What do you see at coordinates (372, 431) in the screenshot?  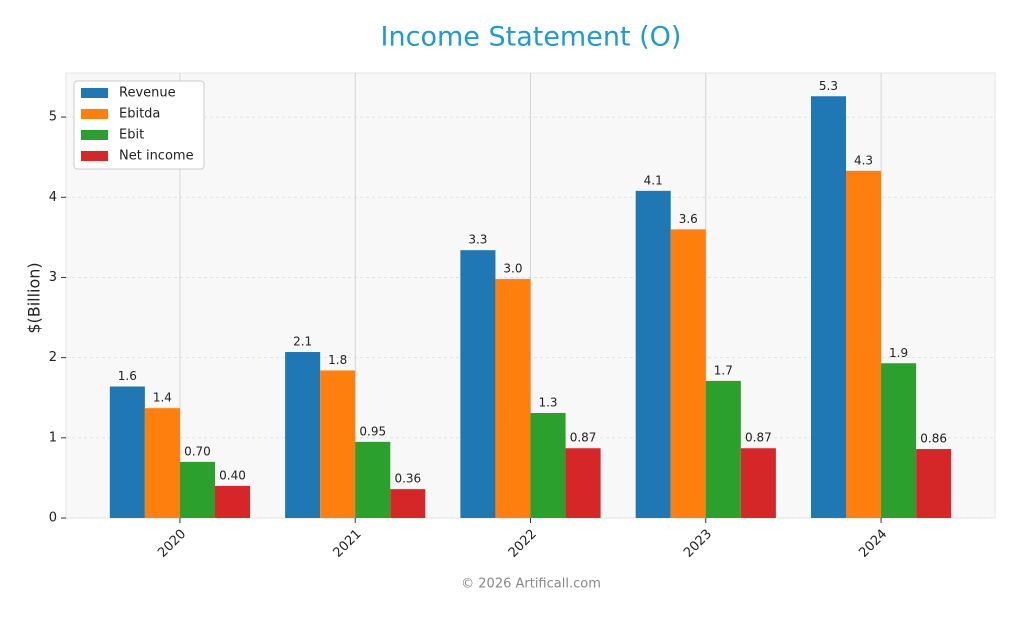 I see `value-label: 0.95` at bounding box center [372, 431].